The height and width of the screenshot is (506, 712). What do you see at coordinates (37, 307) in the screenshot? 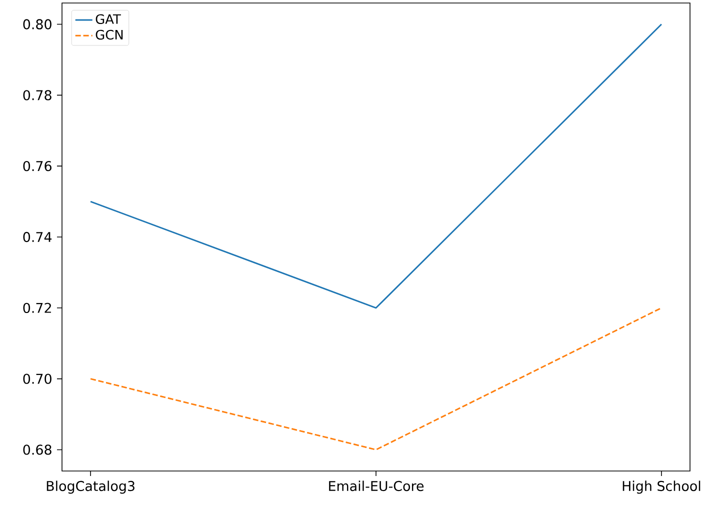
I see `y-tick-label: 0.72` at bounding box center [37, 307].